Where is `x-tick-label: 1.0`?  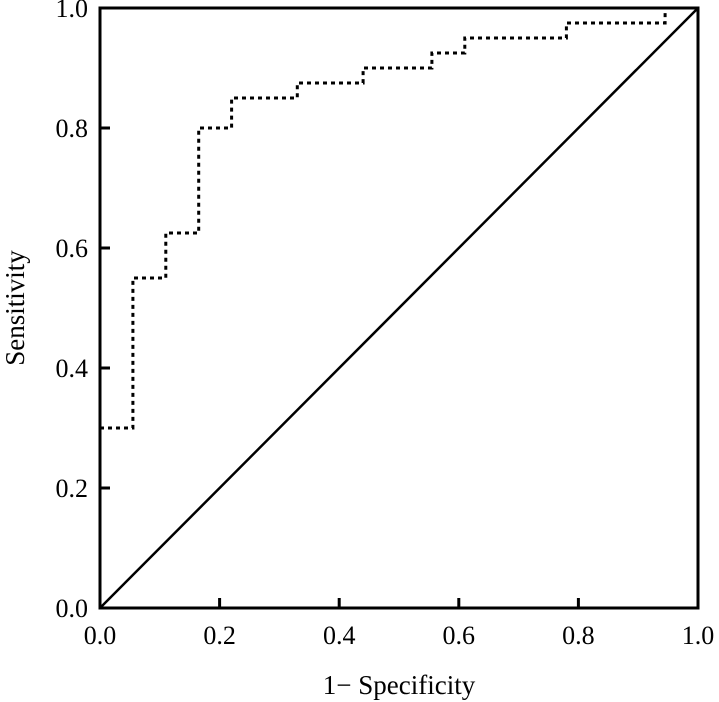
x-tick-label: 1.0 is located at coordinates (698, 635).